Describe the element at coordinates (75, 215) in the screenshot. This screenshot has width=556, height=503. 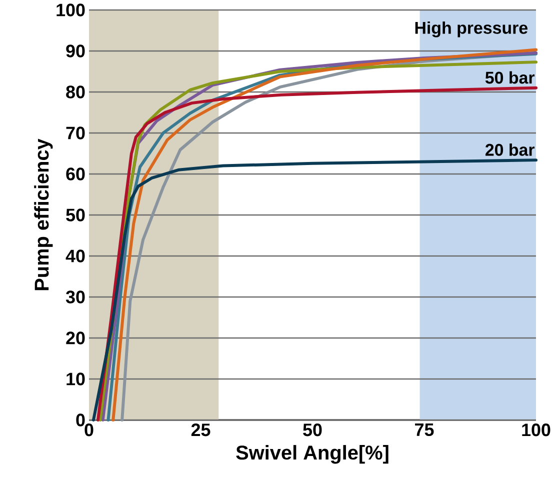
I see `y-tick-label: 50` at that location.